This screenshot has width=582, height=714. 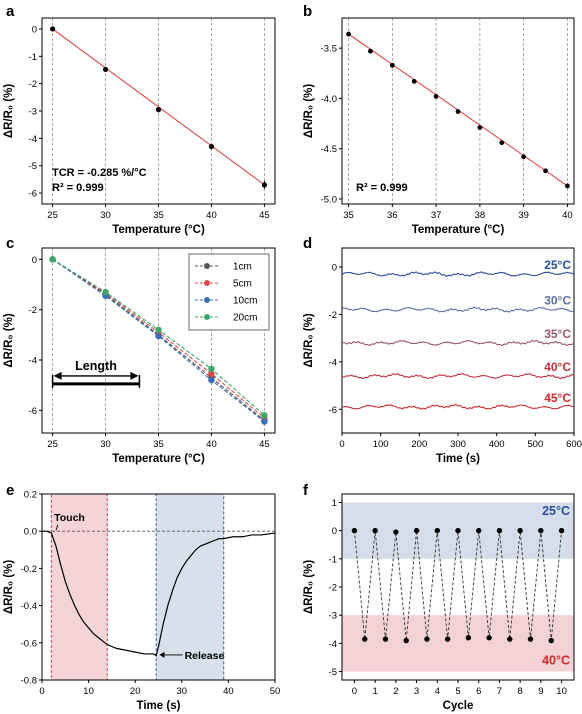 I want to click on temperature-bands, so click(x=458, y=587).